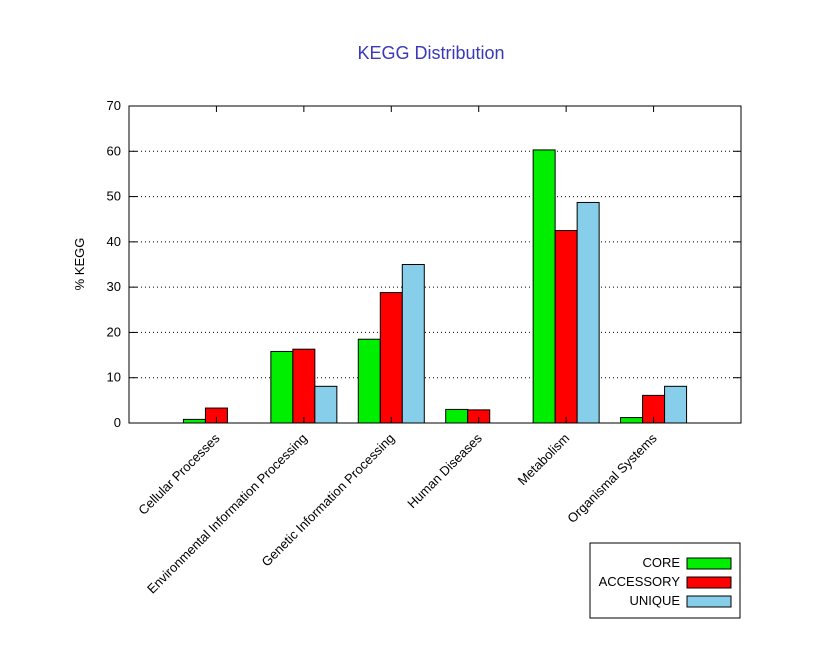 The width and height of the screenshot is (821, 658). What do you see at coordinates (709, 582) in the screenshot?
I see `legend-swatch-accessory` at bounding box center [709, 582].